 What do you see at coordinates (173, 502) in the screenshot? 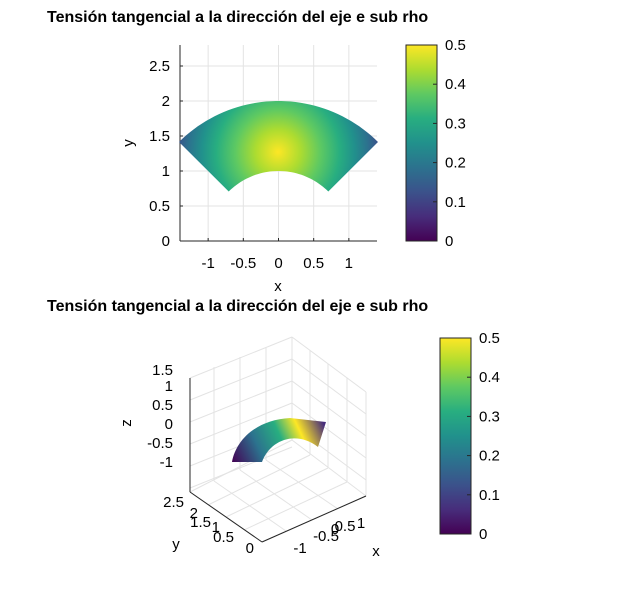
I see `svg-text: 2.5` at bounding box center [173, 502].